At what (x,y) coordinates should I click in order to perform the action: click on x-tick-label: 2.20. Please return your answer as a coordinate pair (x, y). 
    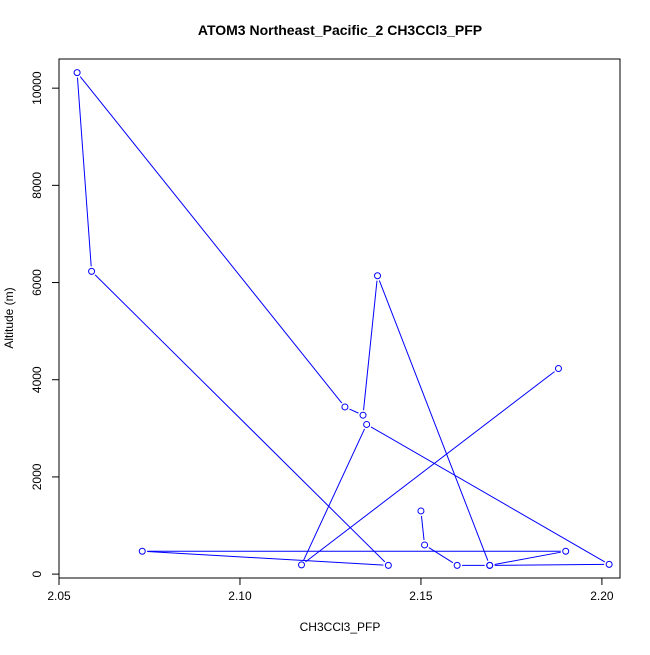
    Looking at the image, I should click on (602, 596).